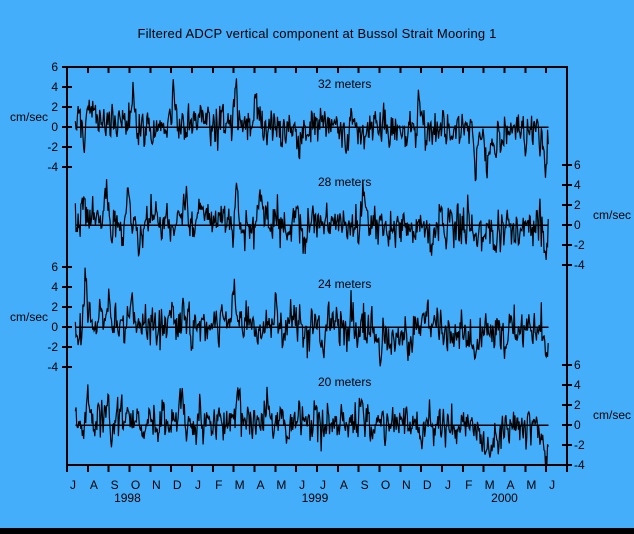 This screenshot has height=534, width=634. I want to click on trace-20-meters, so click(311, 425).